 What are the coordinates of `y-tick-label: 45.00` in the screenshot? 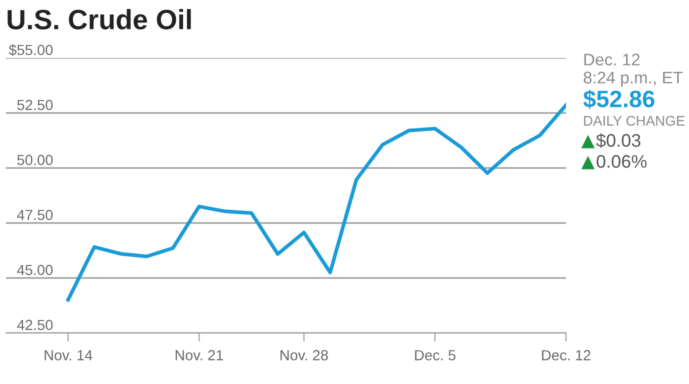 It's located at (35, 270).